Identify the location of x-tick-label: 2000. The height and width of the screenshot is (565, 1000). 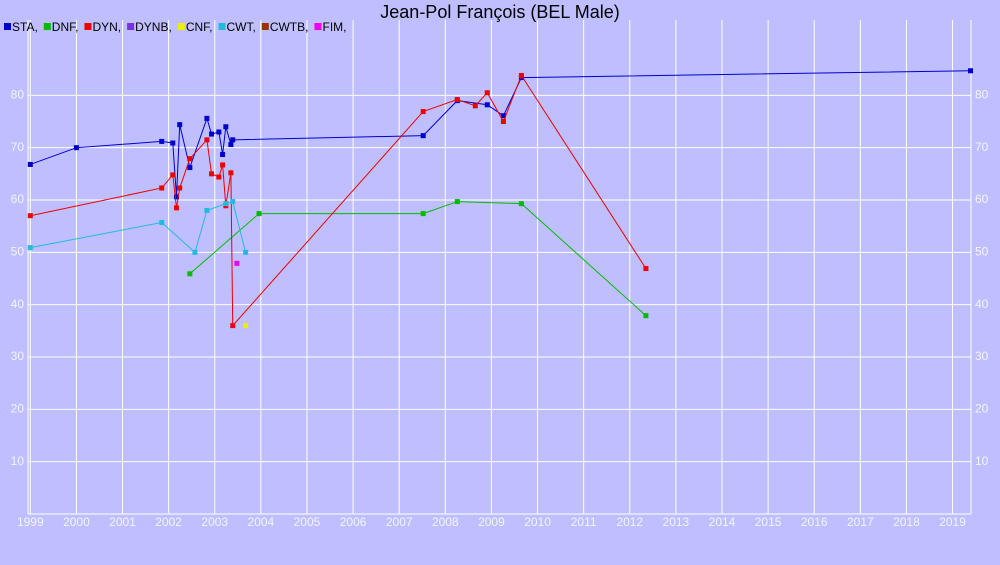
(76, 522).